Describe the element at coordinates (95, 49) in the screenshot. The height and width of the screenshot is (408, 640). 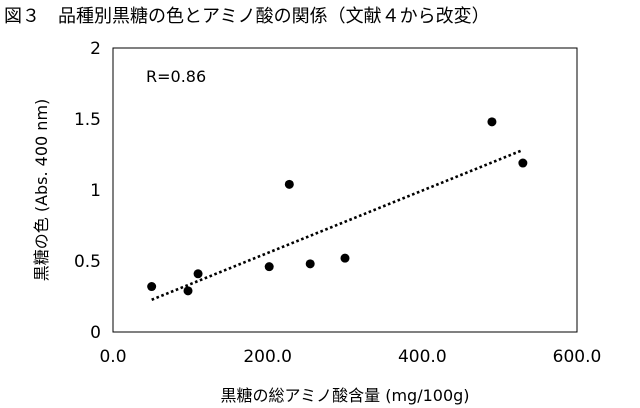
I see `y-tick-label: 2` at that location.